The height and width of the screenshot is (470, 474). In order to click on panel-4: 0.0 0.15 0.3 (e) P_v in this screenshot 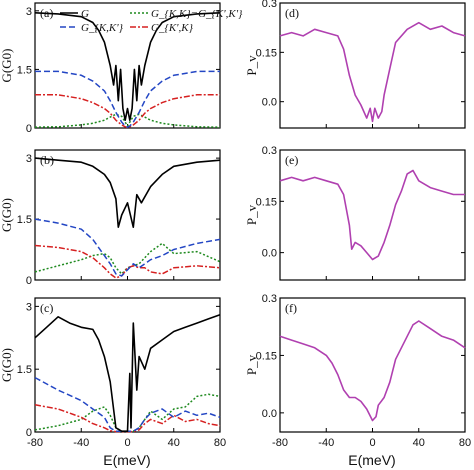, I will do `click(355, 213)`.